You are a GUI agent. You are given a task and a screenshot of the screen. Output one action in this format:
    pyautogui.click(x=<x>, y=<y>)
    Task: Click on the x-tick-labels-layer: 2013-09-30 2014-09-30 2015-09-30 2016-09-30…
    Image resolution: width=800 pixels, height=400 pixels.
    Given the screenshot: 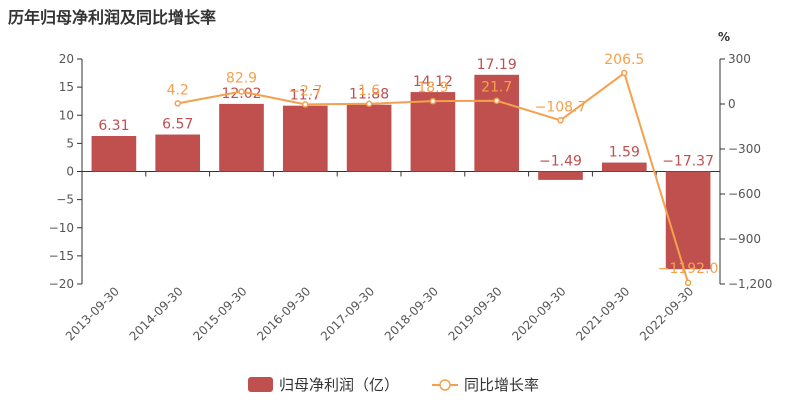 What is the action you would take?
    pyautogui.click(x=379, y=313)
    